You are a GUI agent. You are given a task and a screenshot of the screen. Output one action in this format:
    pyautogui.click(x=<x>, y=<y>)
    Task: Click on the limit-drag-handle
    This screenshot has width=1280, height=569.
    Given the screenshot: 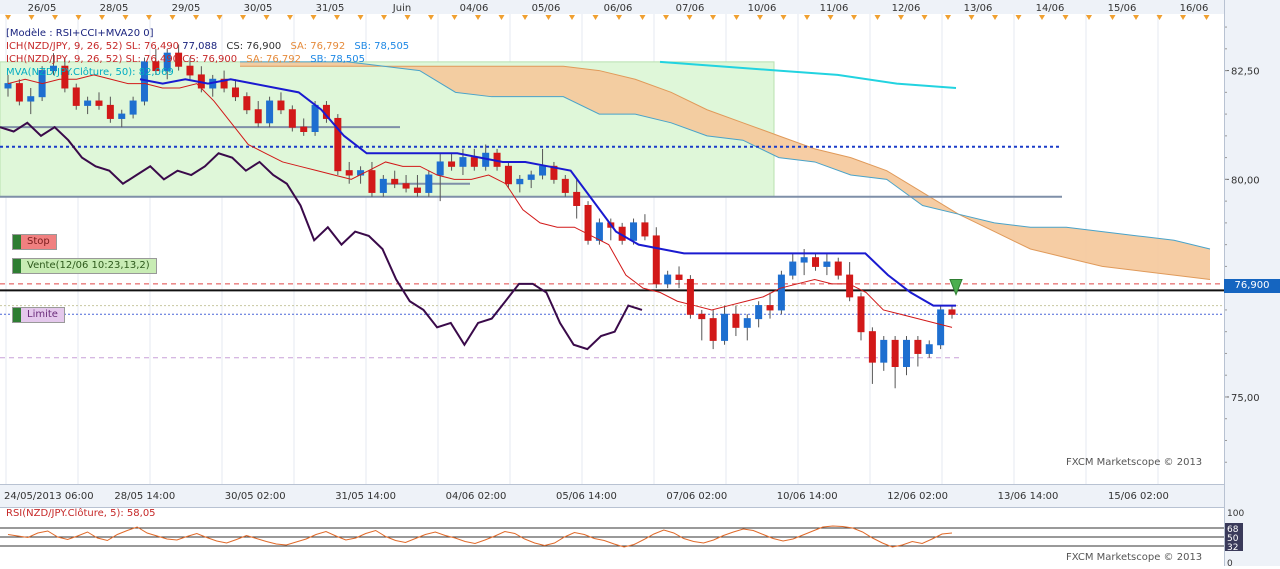 What is the action you would take?
    pyautogui.click(x=17, y=315)
    